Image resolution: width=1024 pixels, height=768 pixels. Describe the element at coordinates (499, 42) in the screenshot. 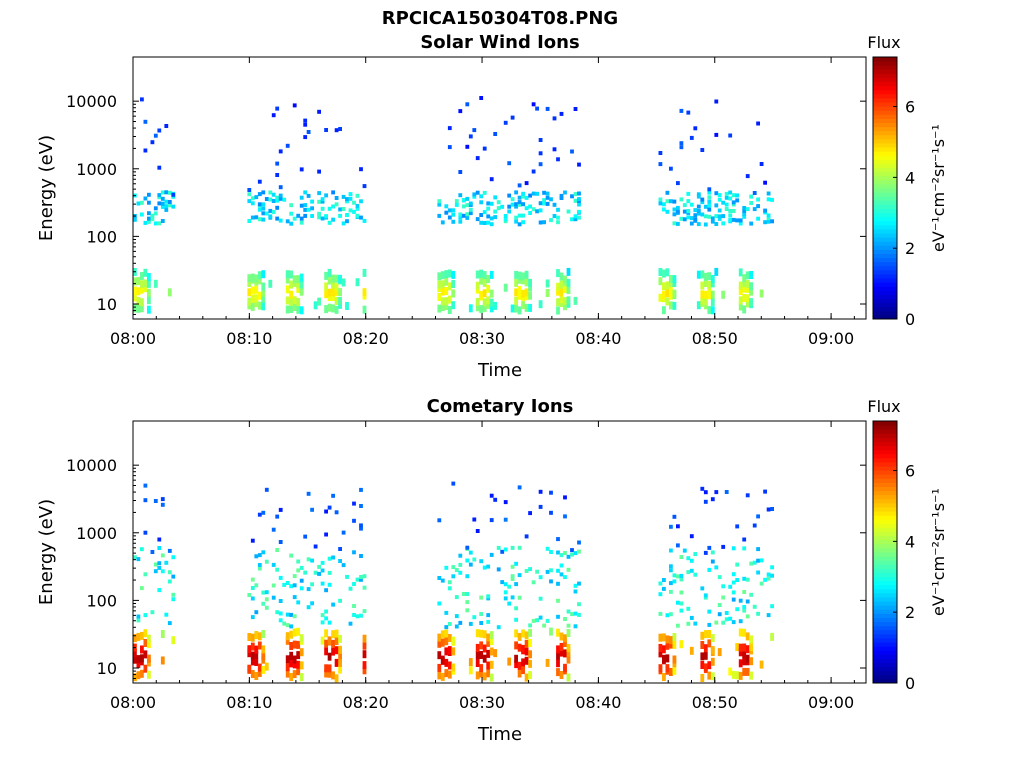

I see `panel-title: Solar Wind Ions` at that location.